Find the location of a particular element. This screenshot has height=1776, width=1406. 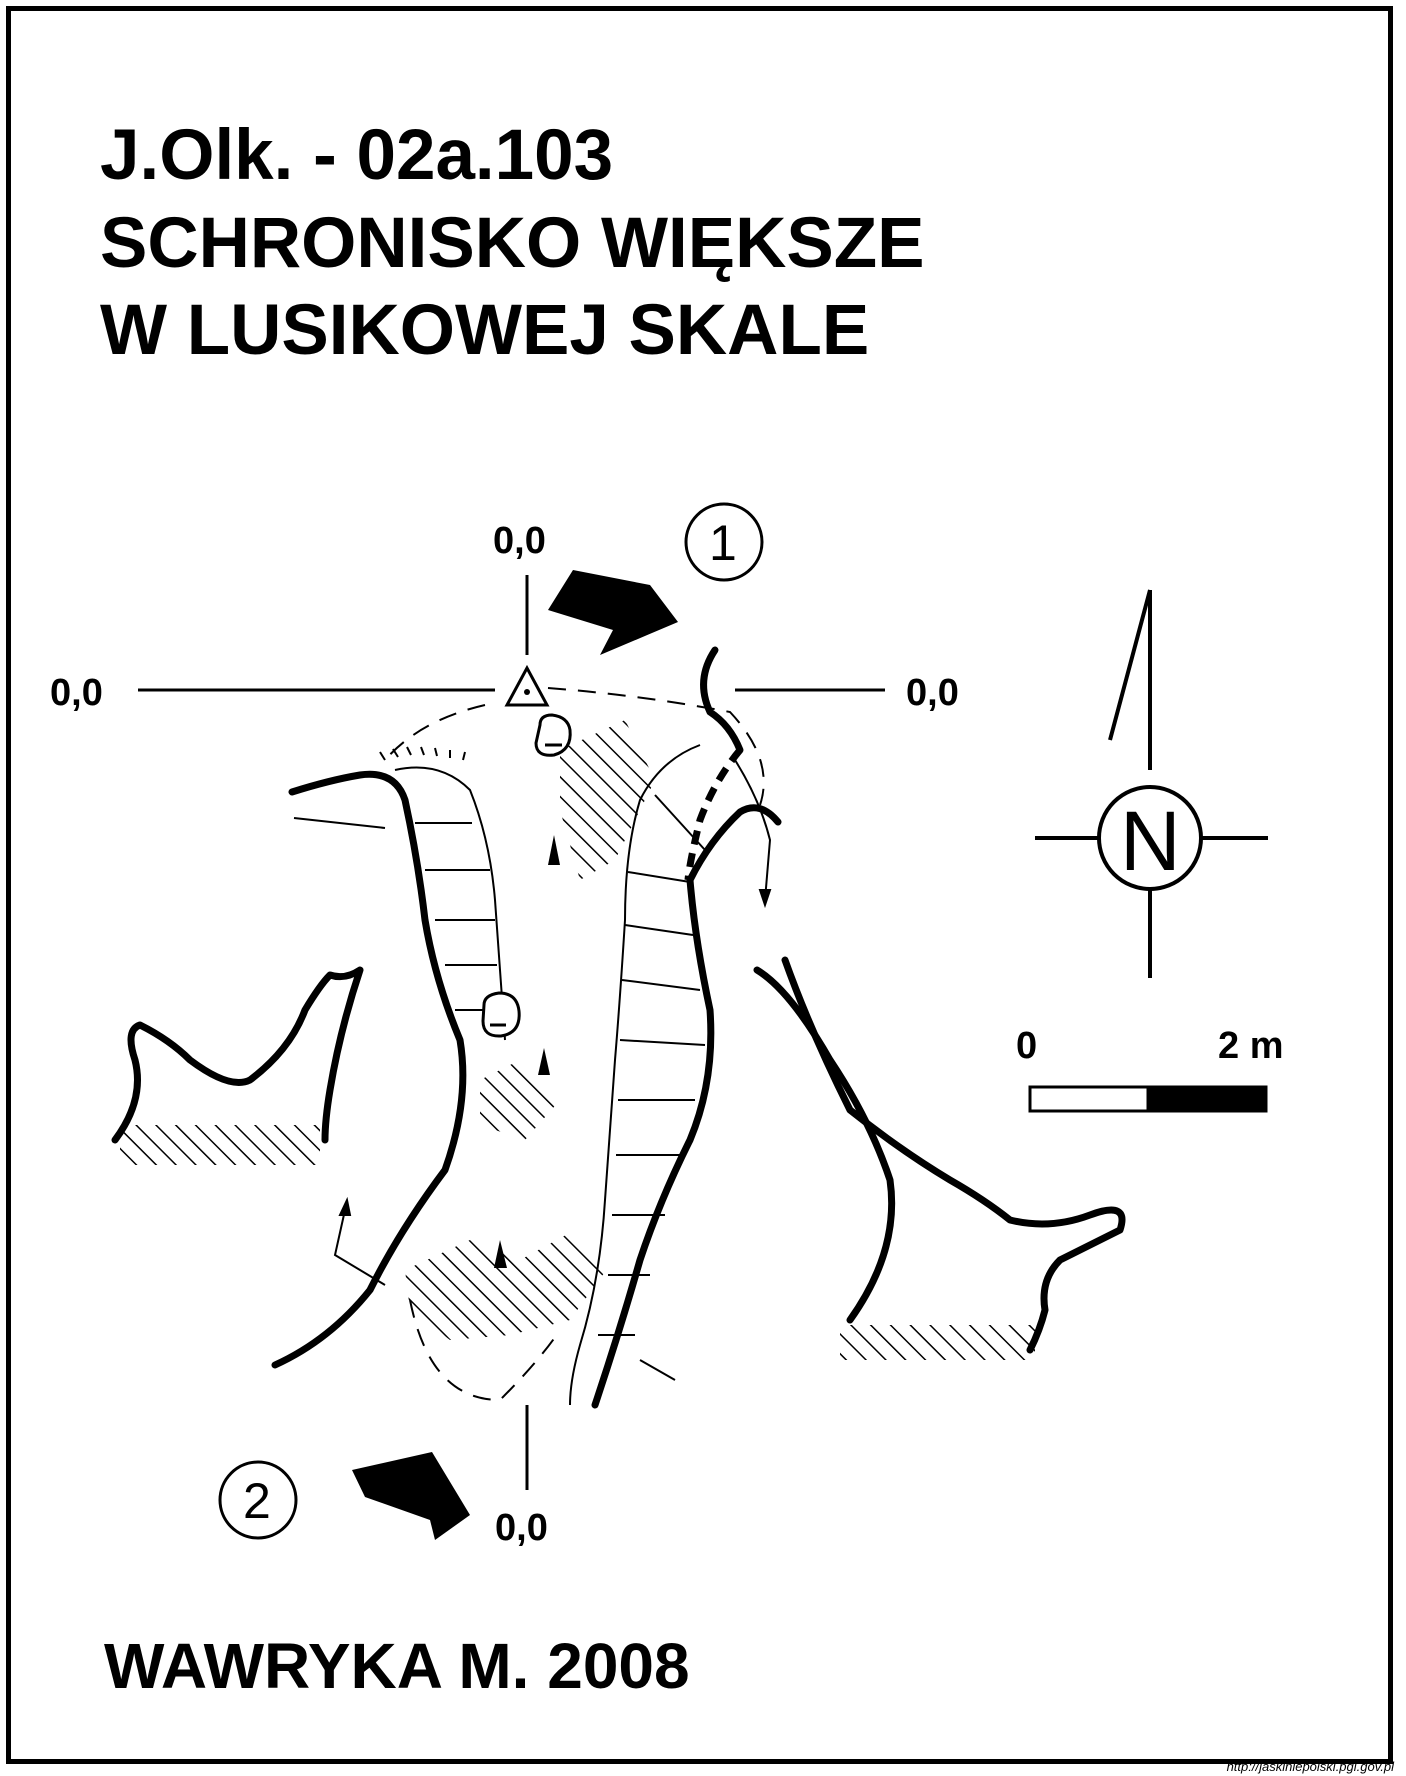

svg-text: 1 is located at coordinates (723, 543).